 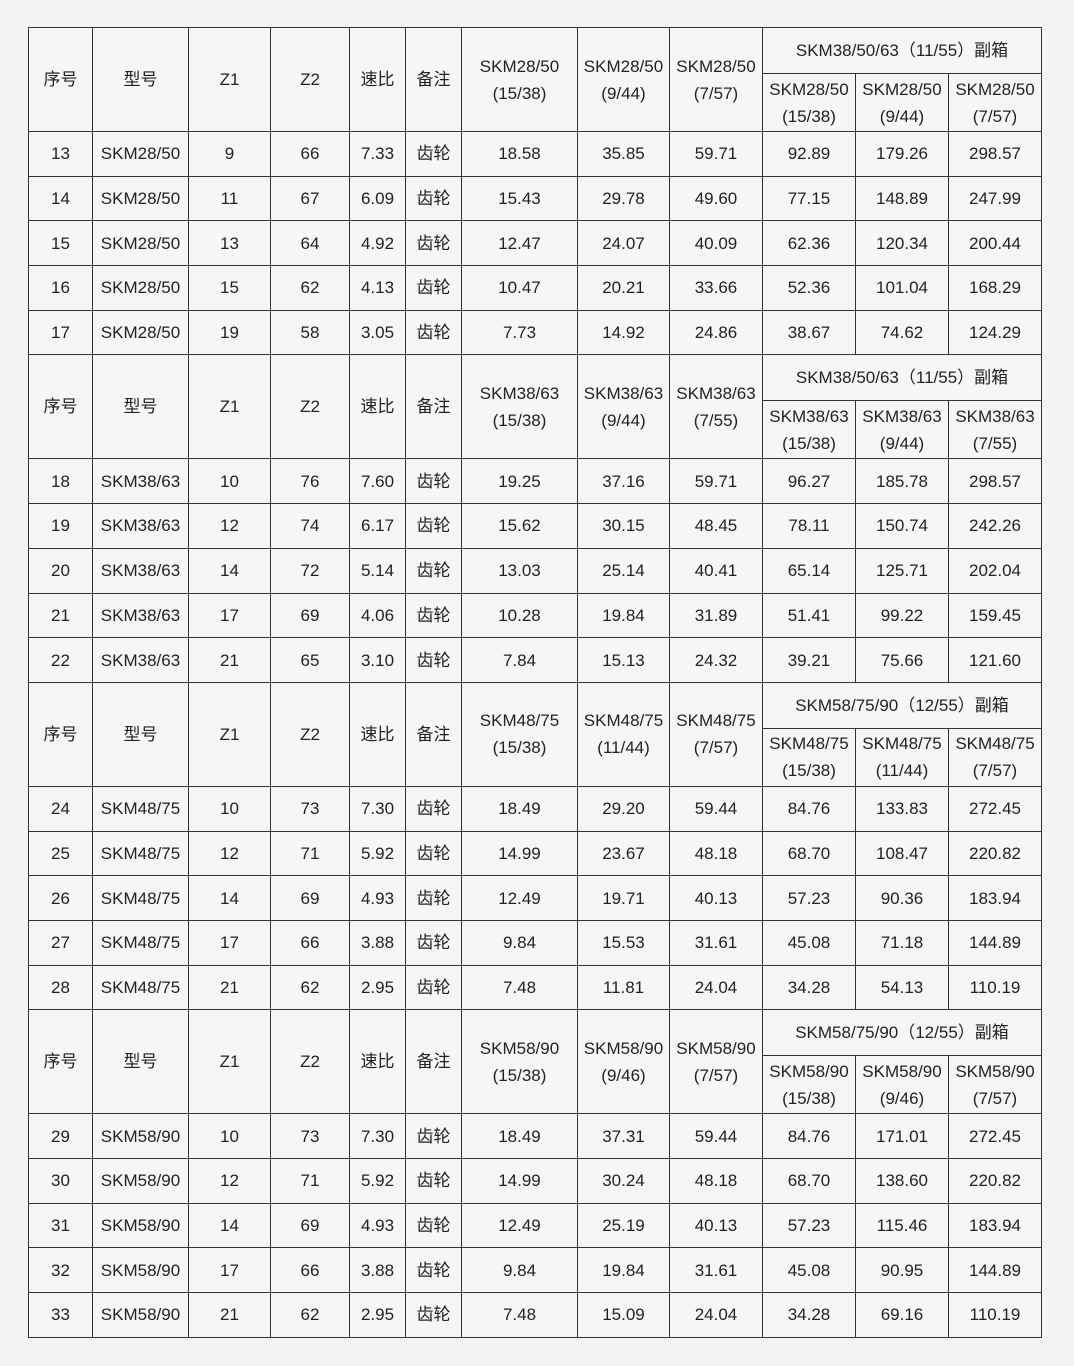 What do you see at coordinates (995, 987) in the screenshot?
I see `table-cell: 110.19` at bounding box center [995, 987].